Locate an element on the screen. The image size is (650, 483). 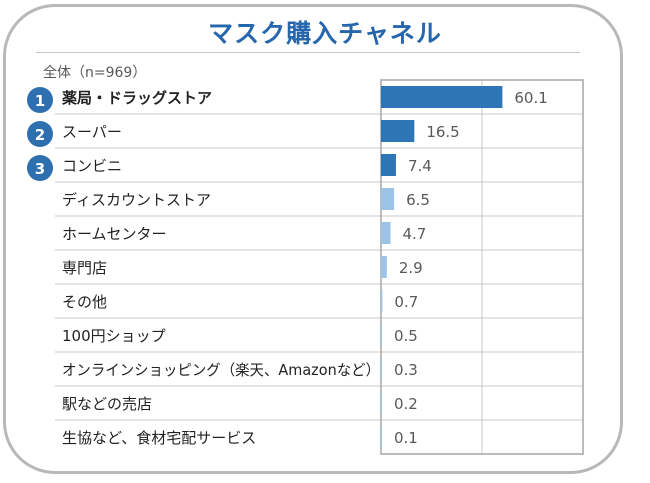
category-label: 生協など、食材宅配サービス is located at coordinates (159, 438).